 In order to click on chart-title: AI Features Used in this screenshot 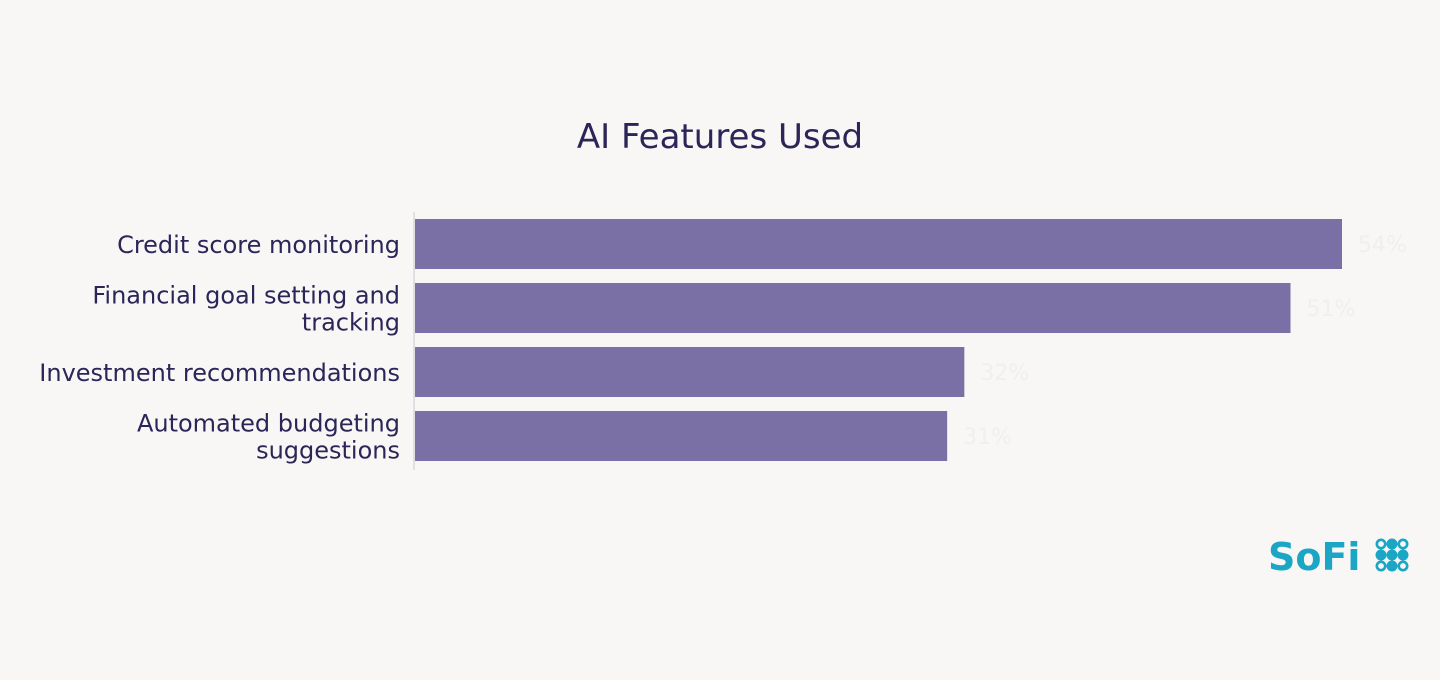, I will do `click(720, 137)`.